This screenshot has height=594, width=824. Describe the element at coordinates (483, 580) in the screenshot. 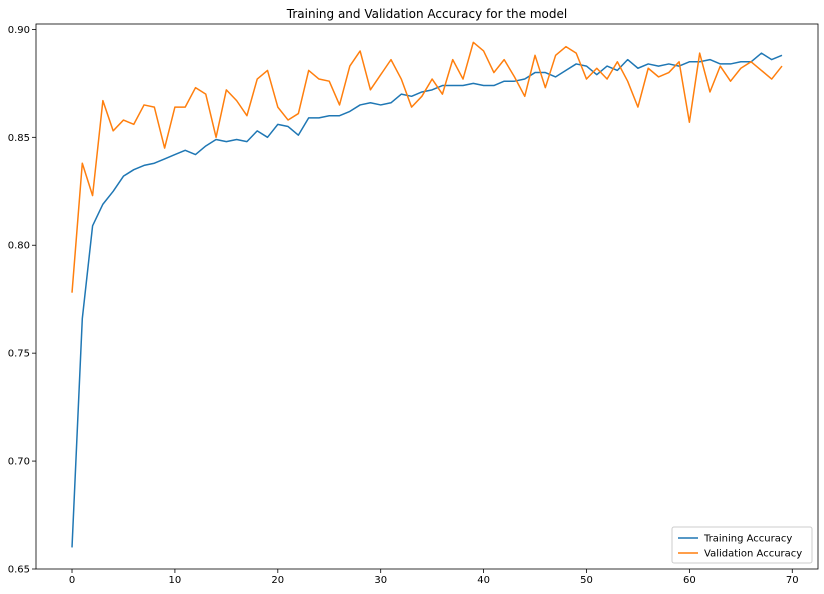

I see `x-tick-label: 40` at that location.